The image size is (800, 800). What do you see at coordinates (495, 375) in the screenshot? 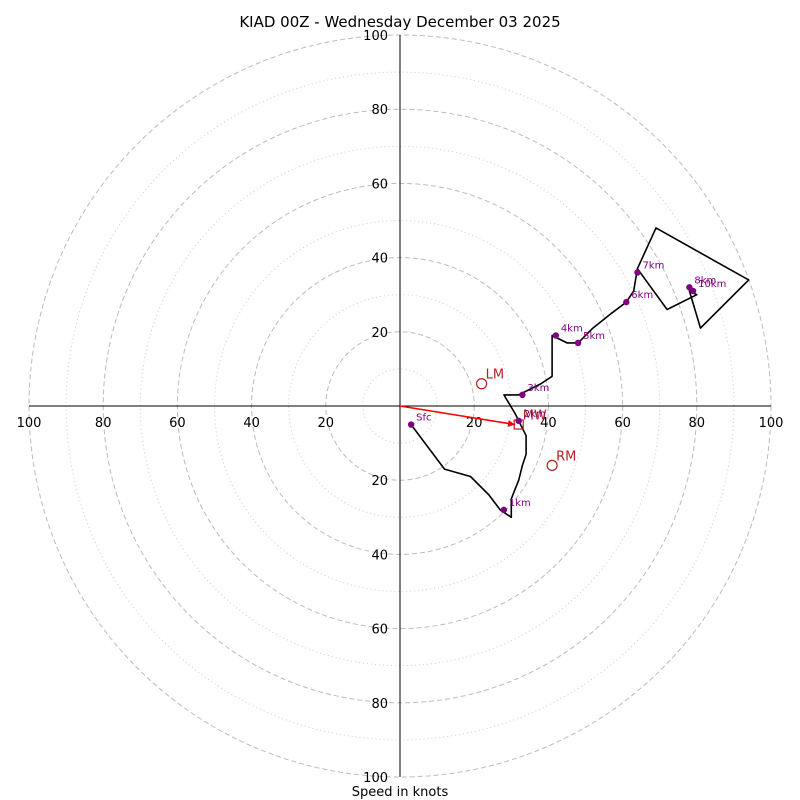
I see `lm-motion-label: LM` at bounding box center [495, 375].